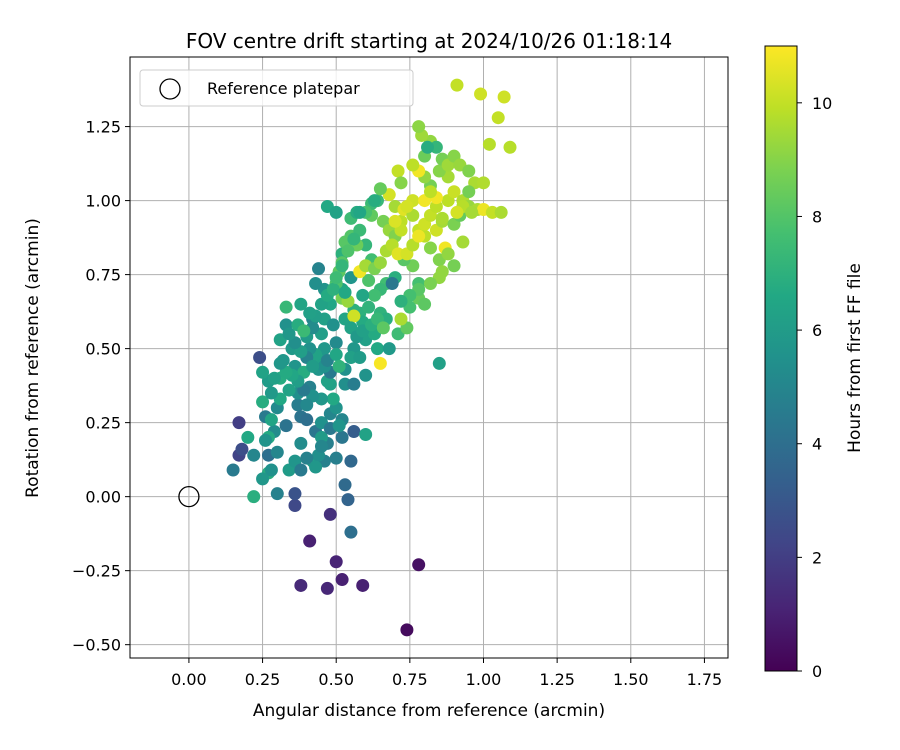  Describe the element at coordinates (822, 103) in the screenshot. I see `colorbar-tick-label: 10` at that location.